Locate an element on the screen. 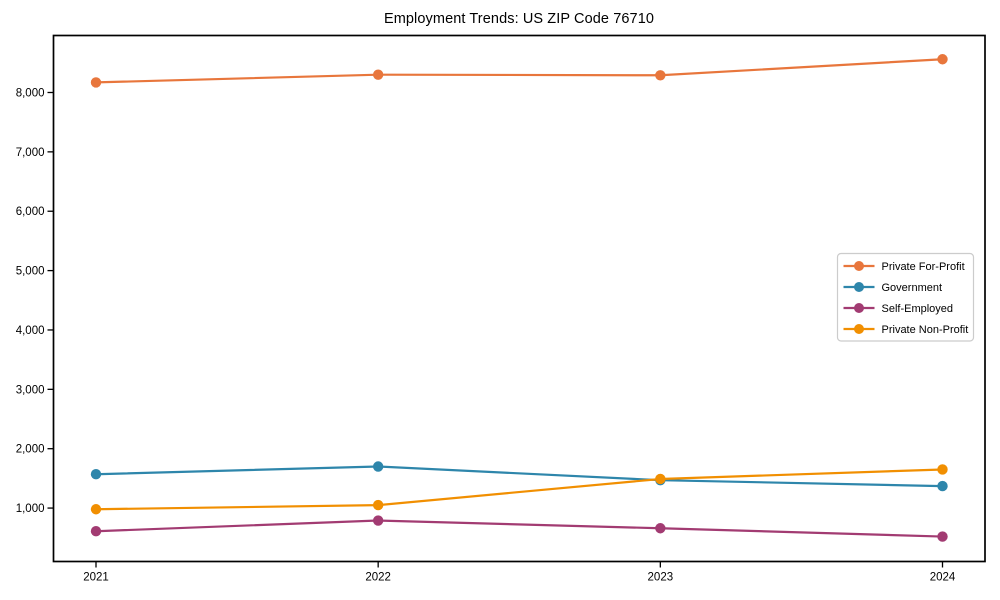 This screenshot has width=1000, height=600. legend-entry-label: Private For-Profit is located at coordinates (923, 267).